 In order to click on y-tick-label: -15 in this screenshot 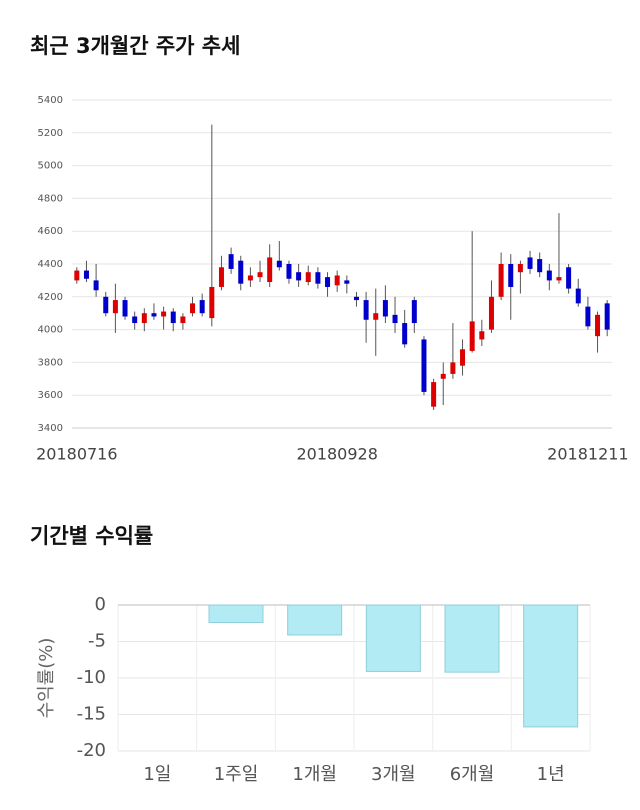, I will do `click(91, 714)`.